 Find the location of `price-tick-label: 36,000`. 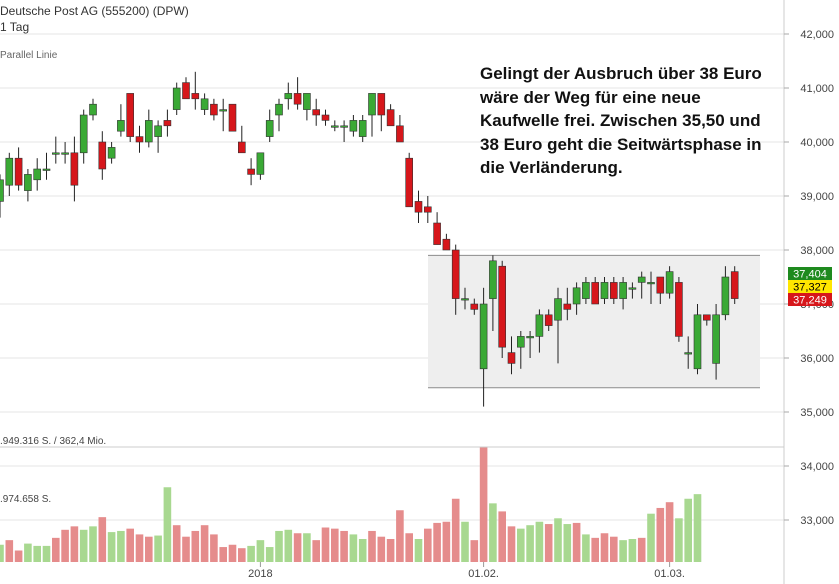

price-tick-label: 36,000 is located at coordinates (817, 359).